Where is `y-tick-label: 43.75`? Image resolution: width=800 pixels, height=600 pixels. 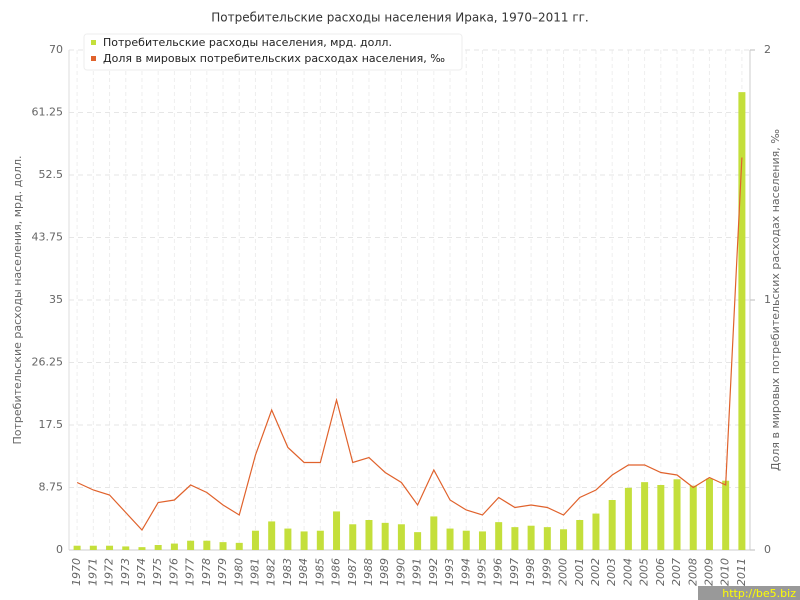 y-tick-label: 43.75 is located at coordinates (48, 237).